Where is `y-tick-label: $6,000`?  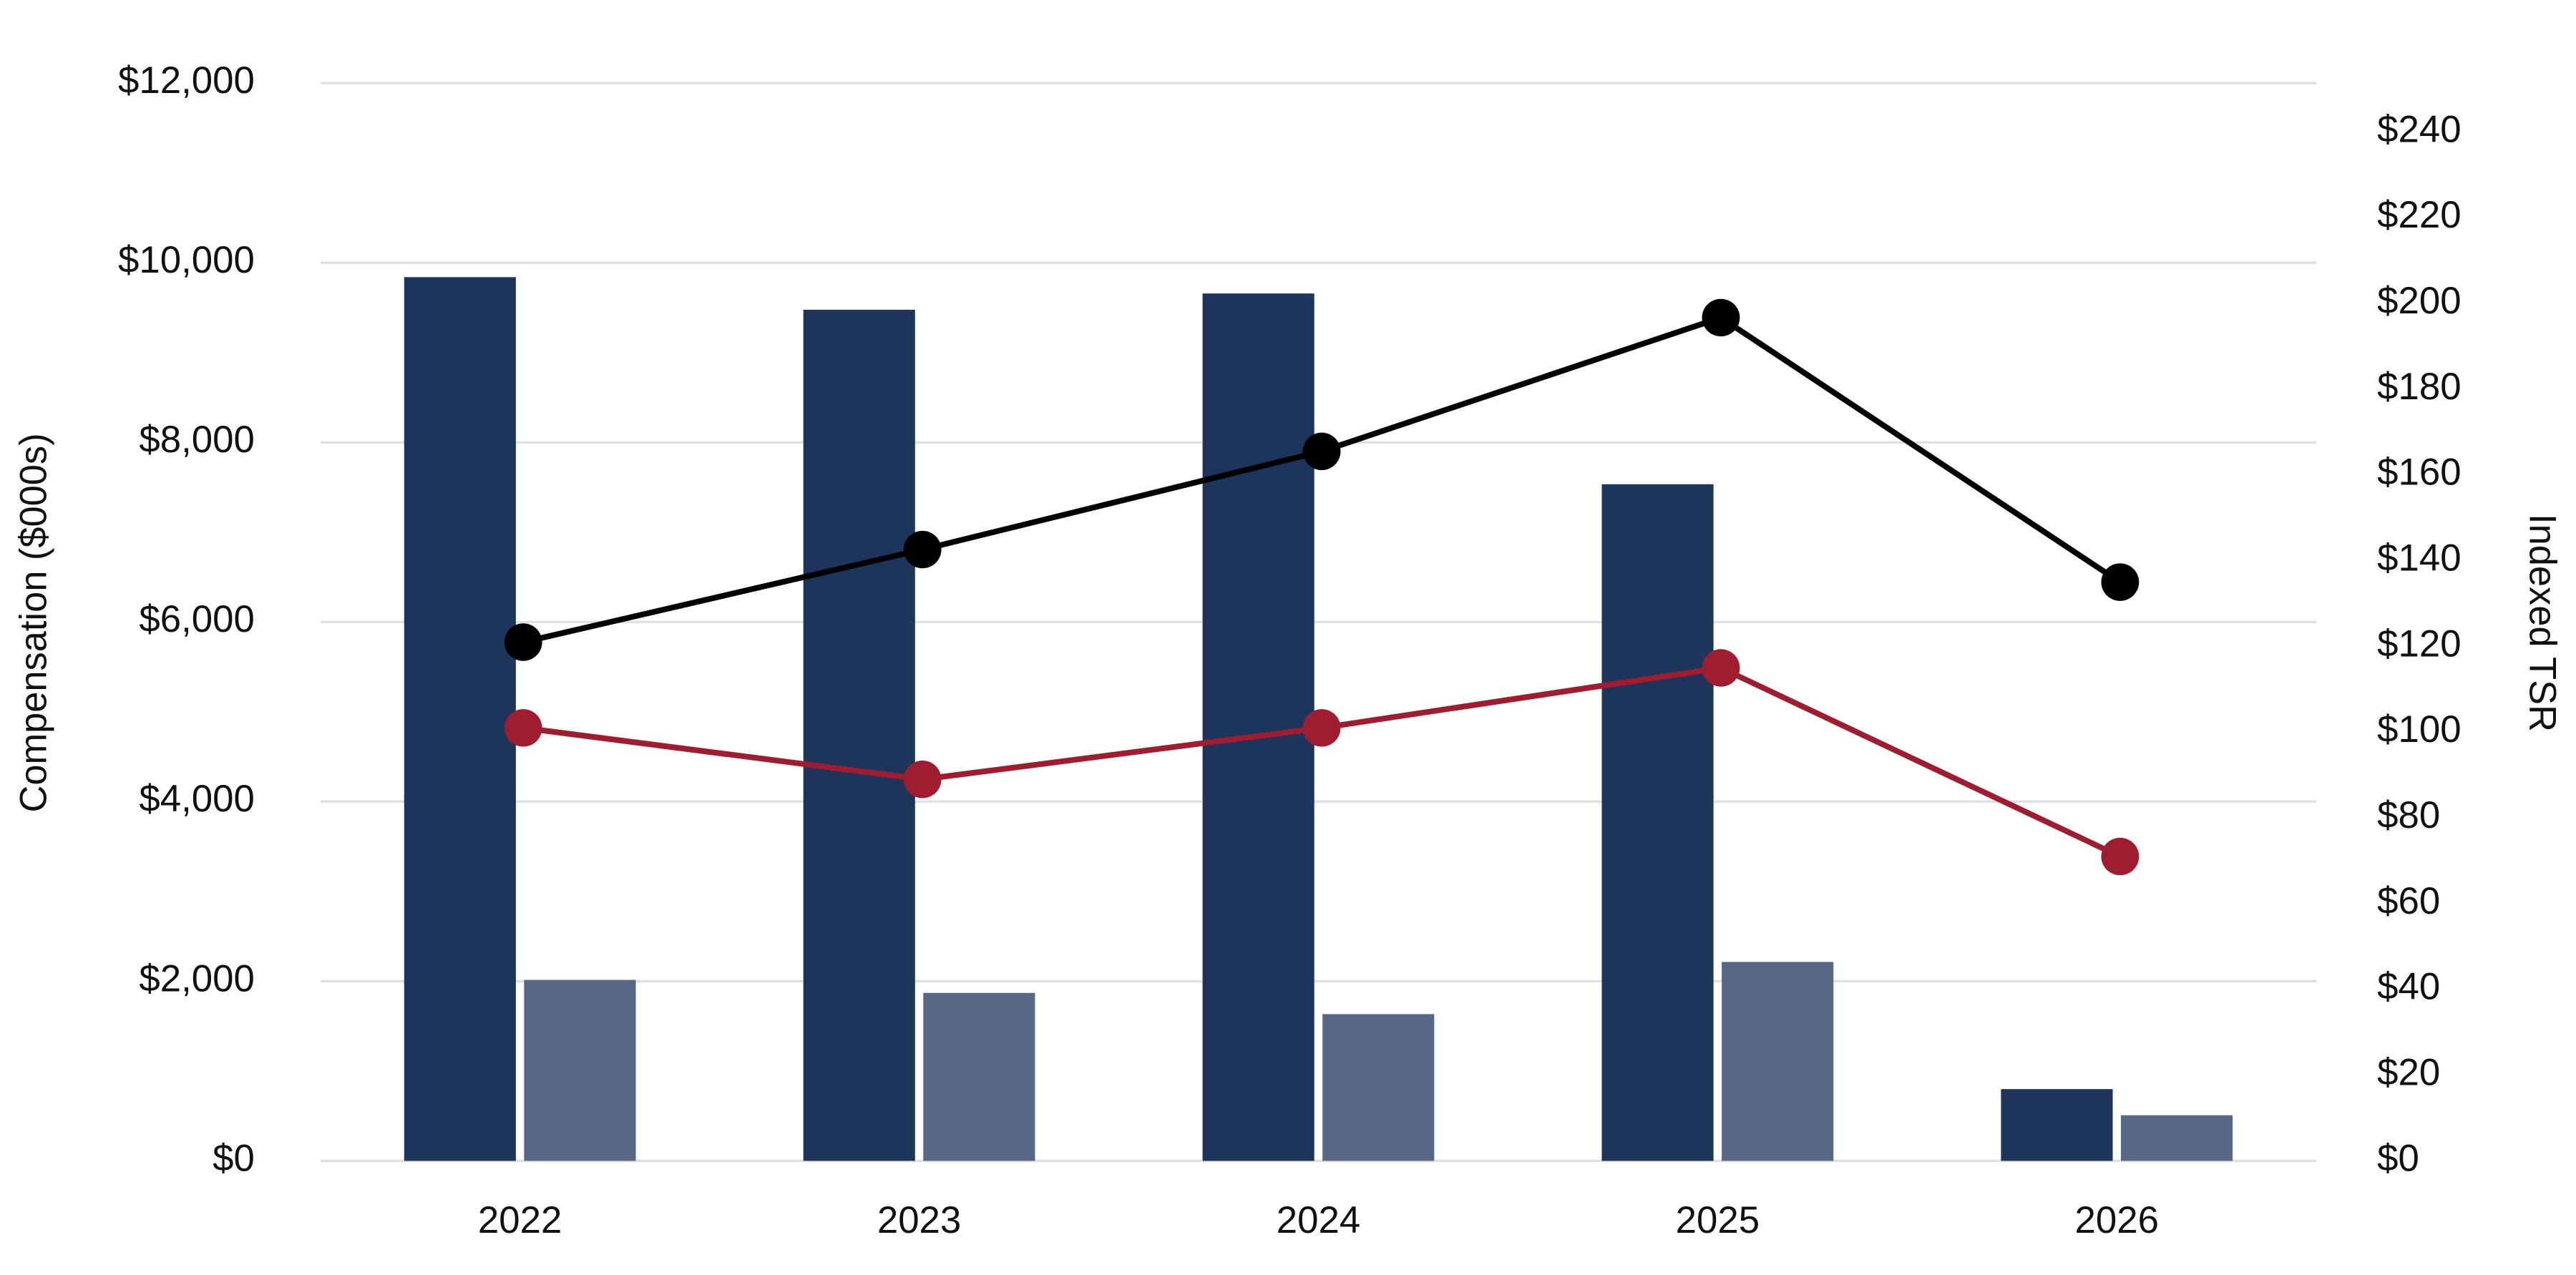 y-tick-label: $6,000 is located at coordinates (196, 619).